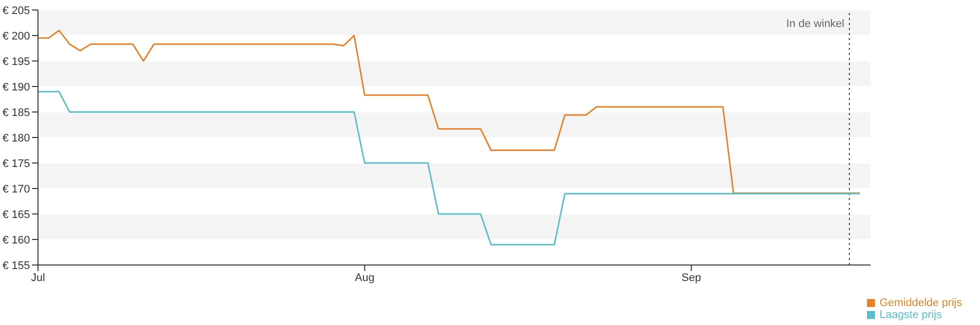 This screenshot has height=325, width=980. I want to click on y-tick-label: € 170, so click(16, 189).